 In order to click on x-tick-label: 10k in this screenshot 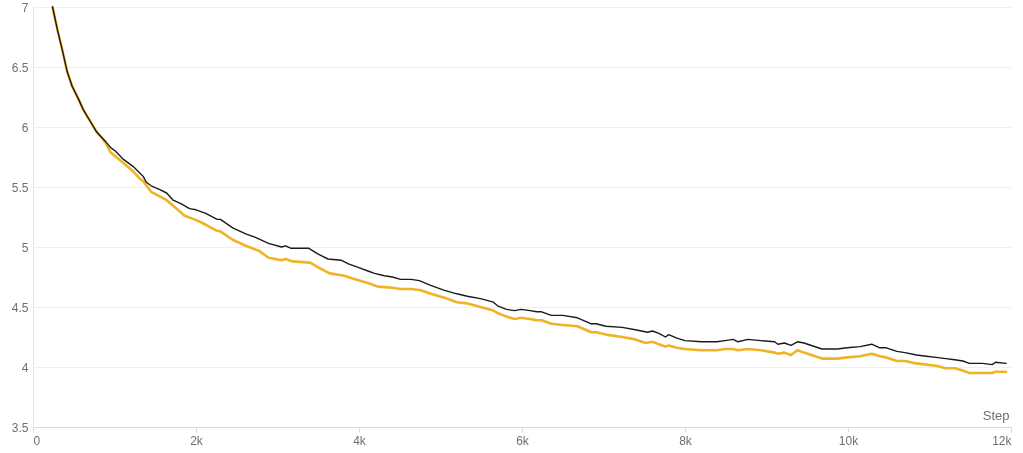, I will do `click(849, 440)`.